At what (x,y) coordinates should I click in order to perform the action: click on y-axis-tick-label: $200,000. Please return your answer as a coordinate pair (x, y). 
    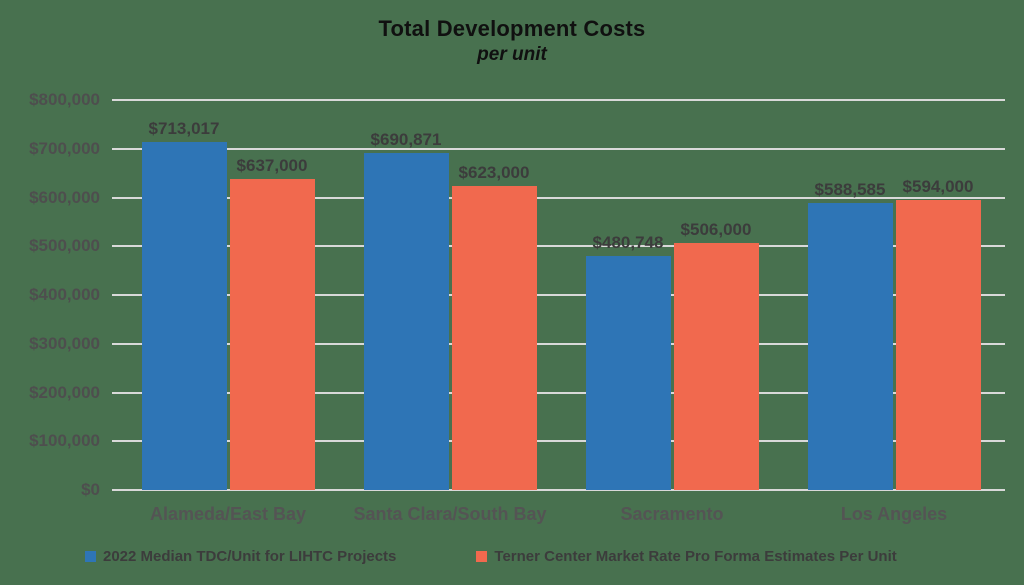
    Looking at the image, I should click on (64, 392).